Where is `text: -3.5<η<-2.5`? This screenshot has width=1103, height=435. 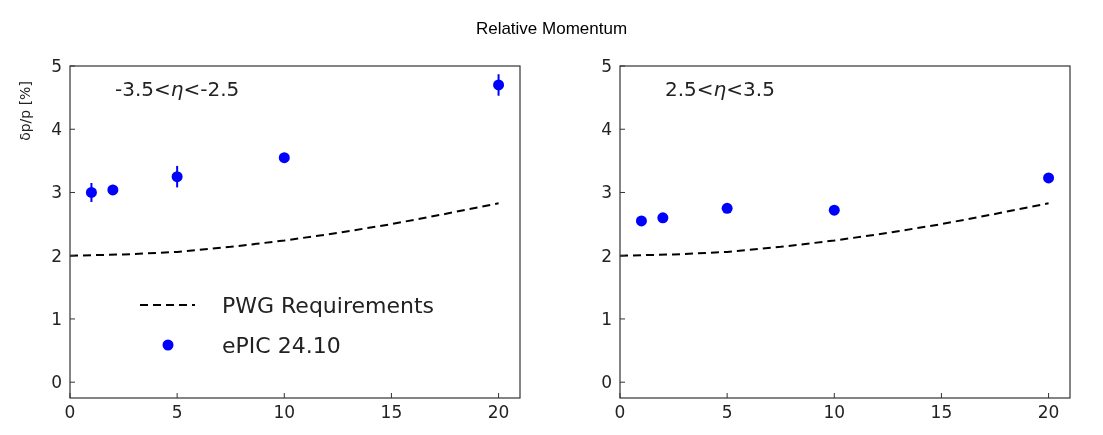
text: -3.5<η<-2.5 is located at coordinates (177, 89).